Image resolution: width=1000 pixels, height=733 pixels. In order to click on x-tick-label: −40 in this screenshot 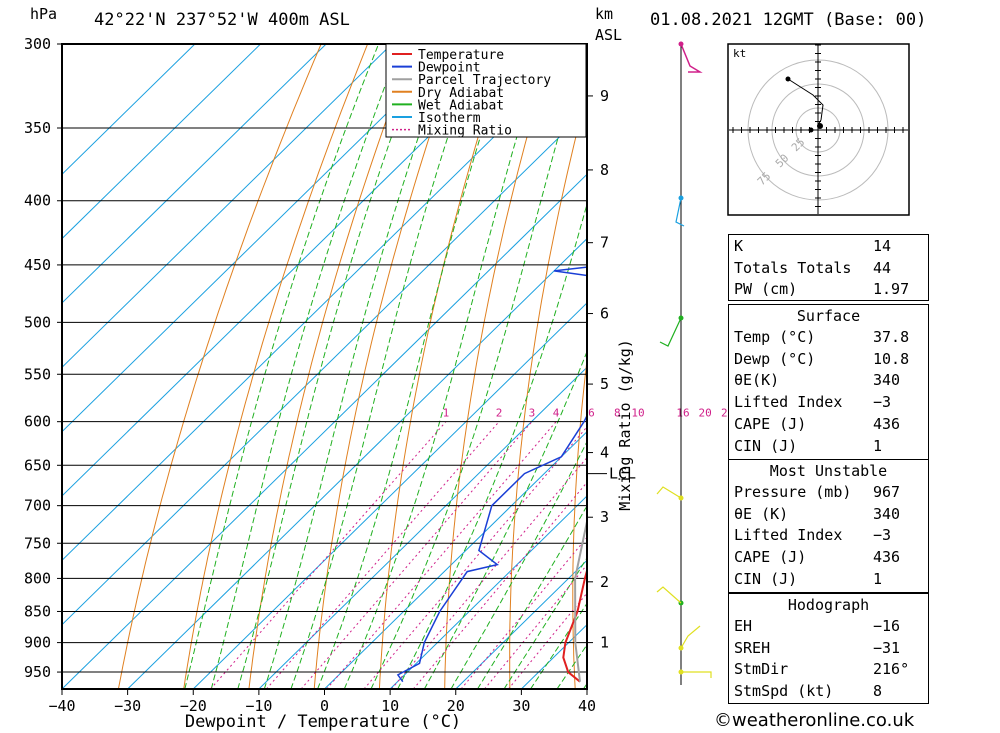, I will do `click(61, 706)`.